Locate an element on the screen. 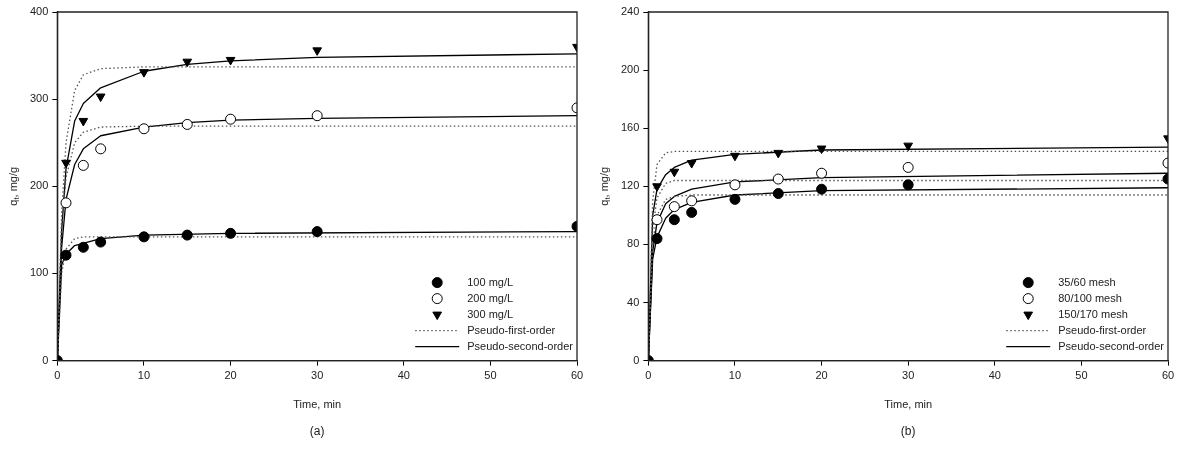  y-tick-label: 40 is located at coordinates (633, 301).